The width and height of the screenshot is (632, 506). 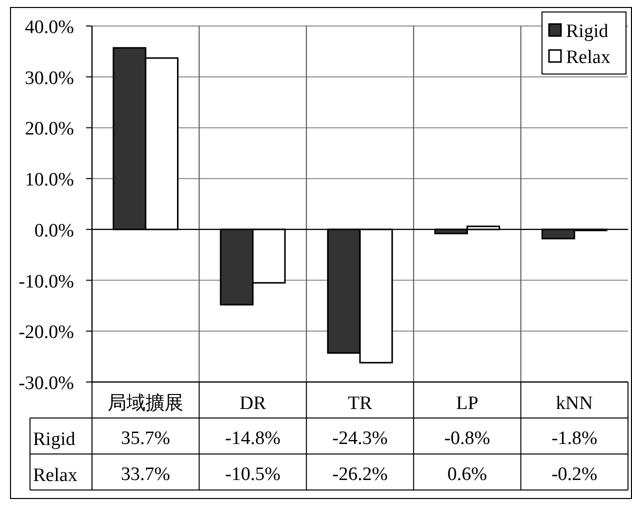 I want to click on legend-label: Rigid, so click(x=587, y=31).